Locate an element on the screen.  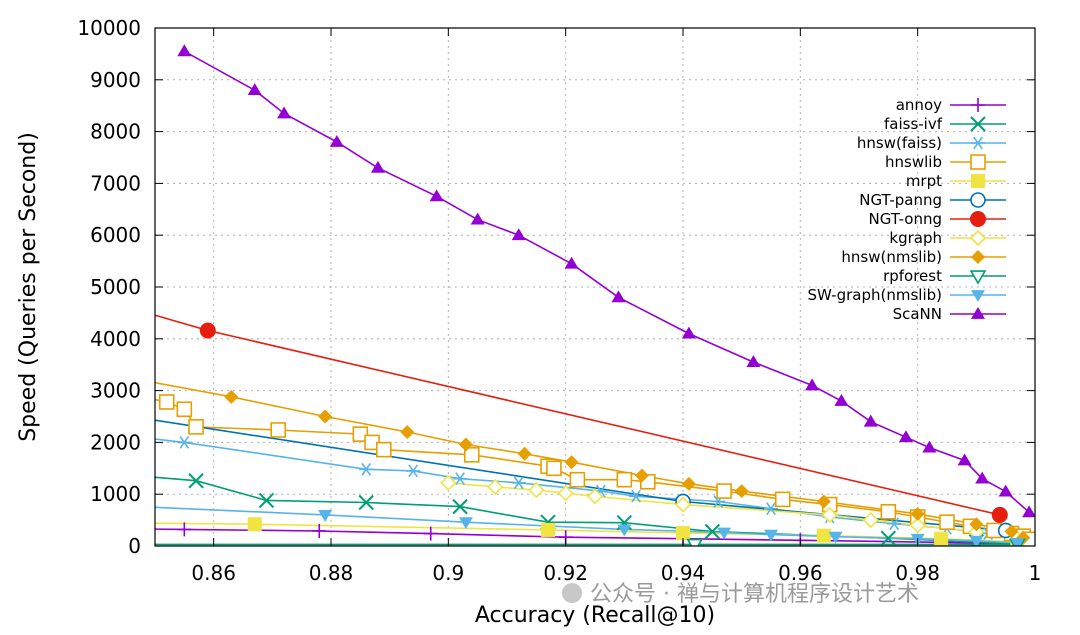
legend-label-sw-graph-nmslib: SW-graph(nmslib) is located at coordinates (874, 295).